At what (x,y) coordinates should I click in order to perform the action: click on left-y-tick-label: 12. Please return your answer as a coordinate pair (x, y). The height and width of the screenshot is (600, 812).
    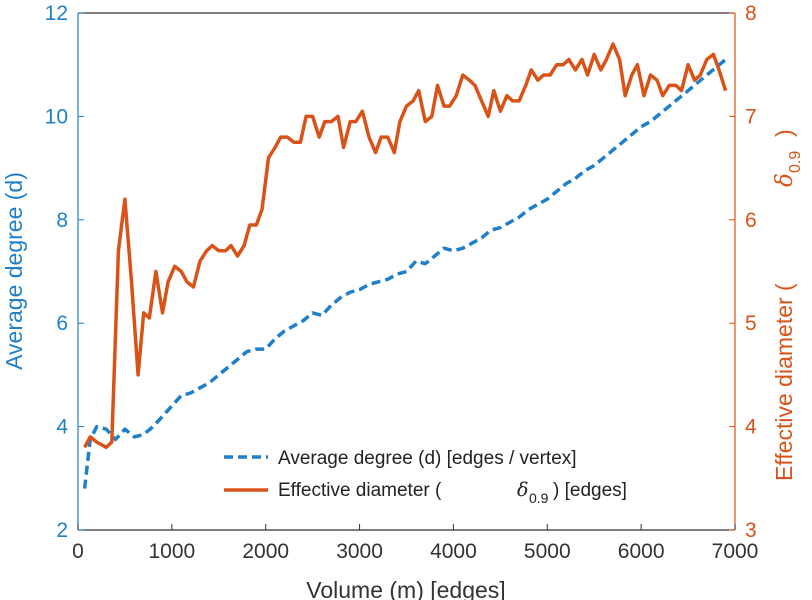
    Looking at the image, I should click on (56, 13).